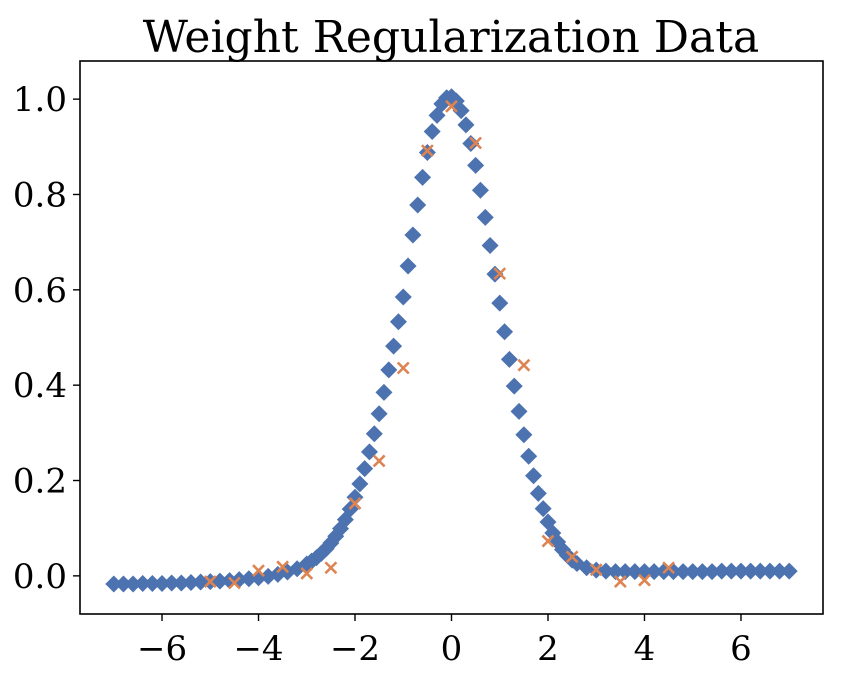 The height and width of the screenshot is (682, 845). Describe the element at coordinates (258, 649) in the screenshot. I see `x-tick-label: −4` at that location.